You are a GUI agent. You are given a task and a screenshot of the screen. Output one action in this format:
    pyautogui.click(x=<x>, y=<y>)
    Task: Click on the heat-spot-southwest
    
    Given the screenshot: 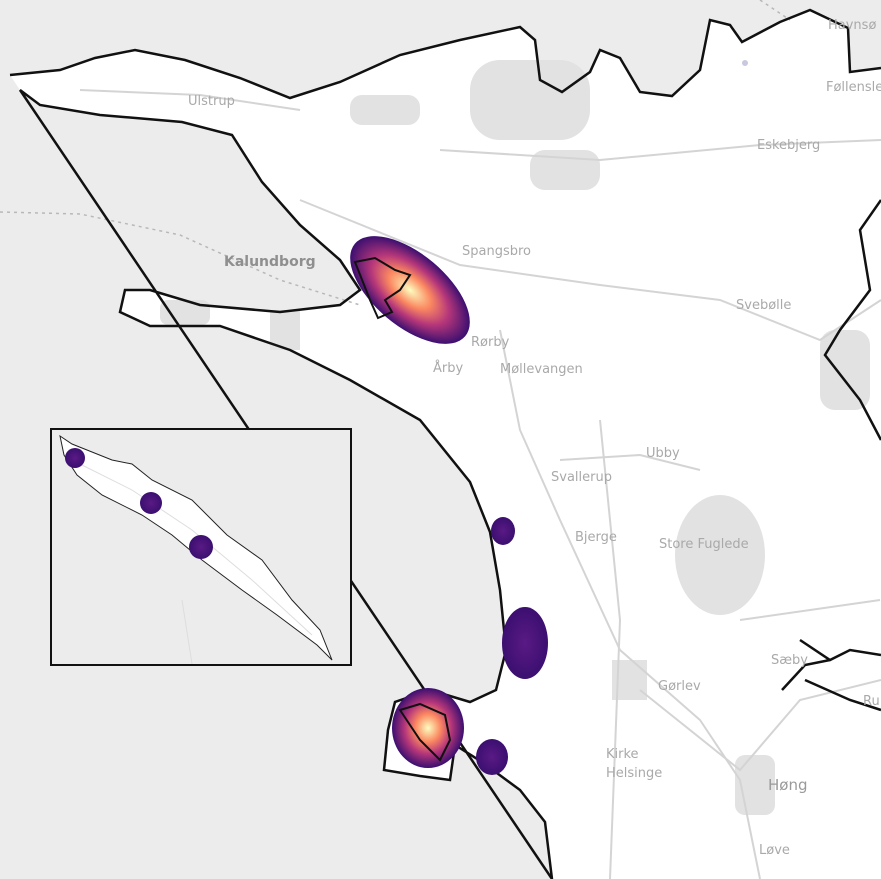 What is the action you would take?
    pyautogui.click(x=428, y=728)
    